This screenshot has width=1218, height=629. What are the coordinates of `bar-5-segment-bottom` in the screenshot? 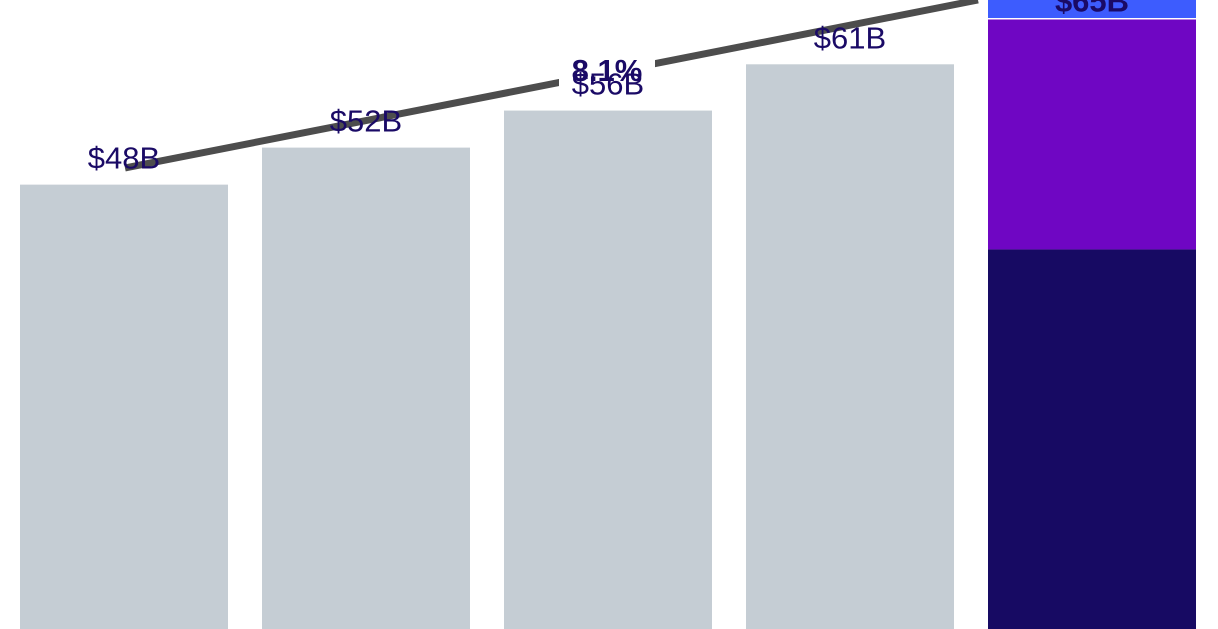 It's located at (1092, 439).